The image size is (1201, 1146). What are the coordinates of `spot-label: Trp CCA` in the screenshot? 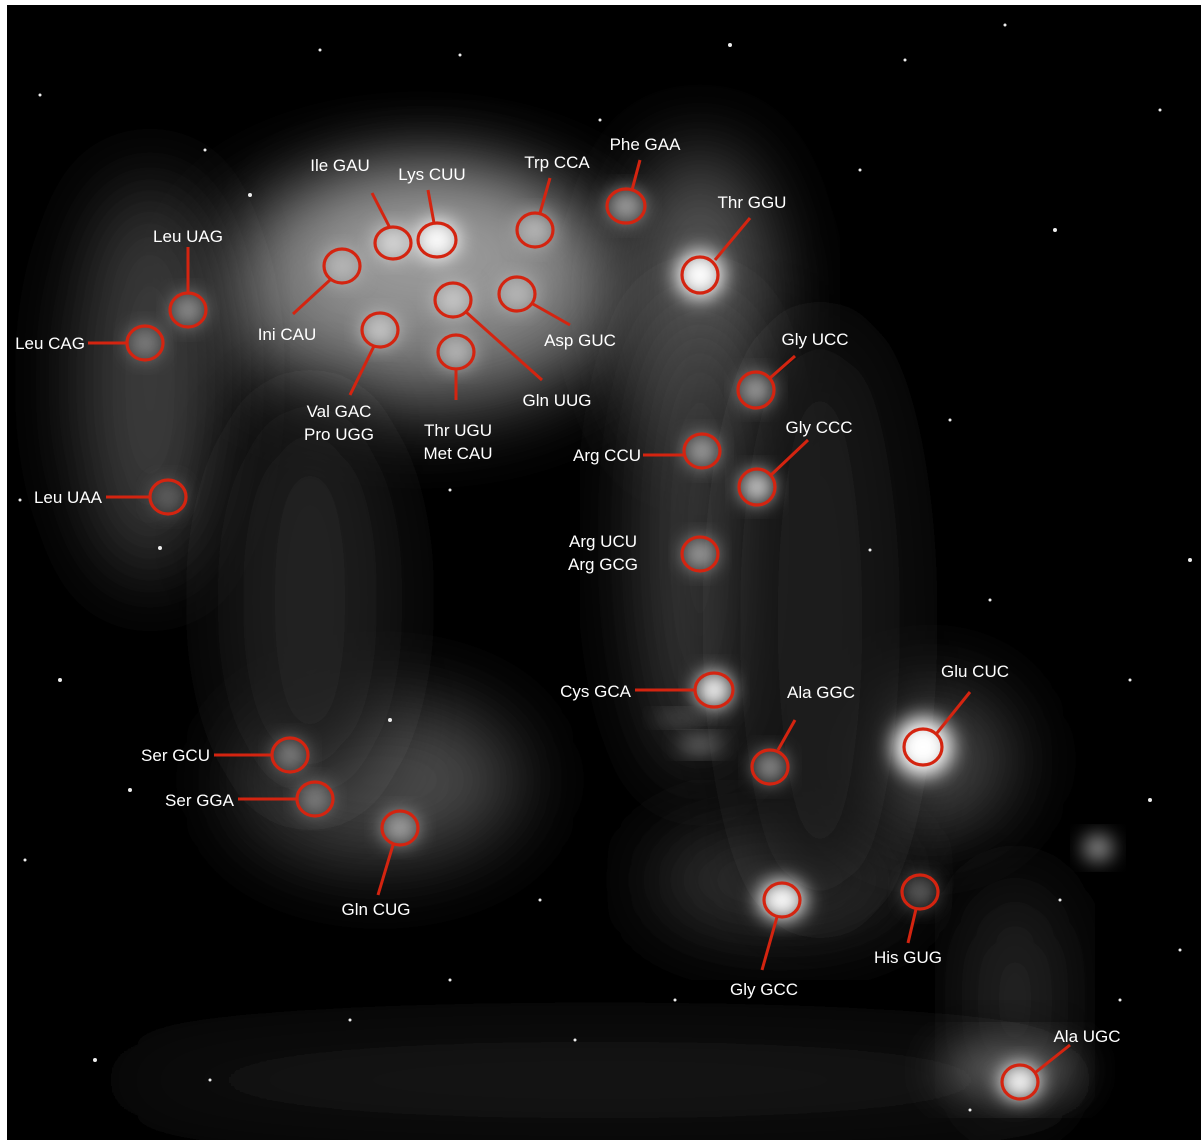 It's located at (557, 162).